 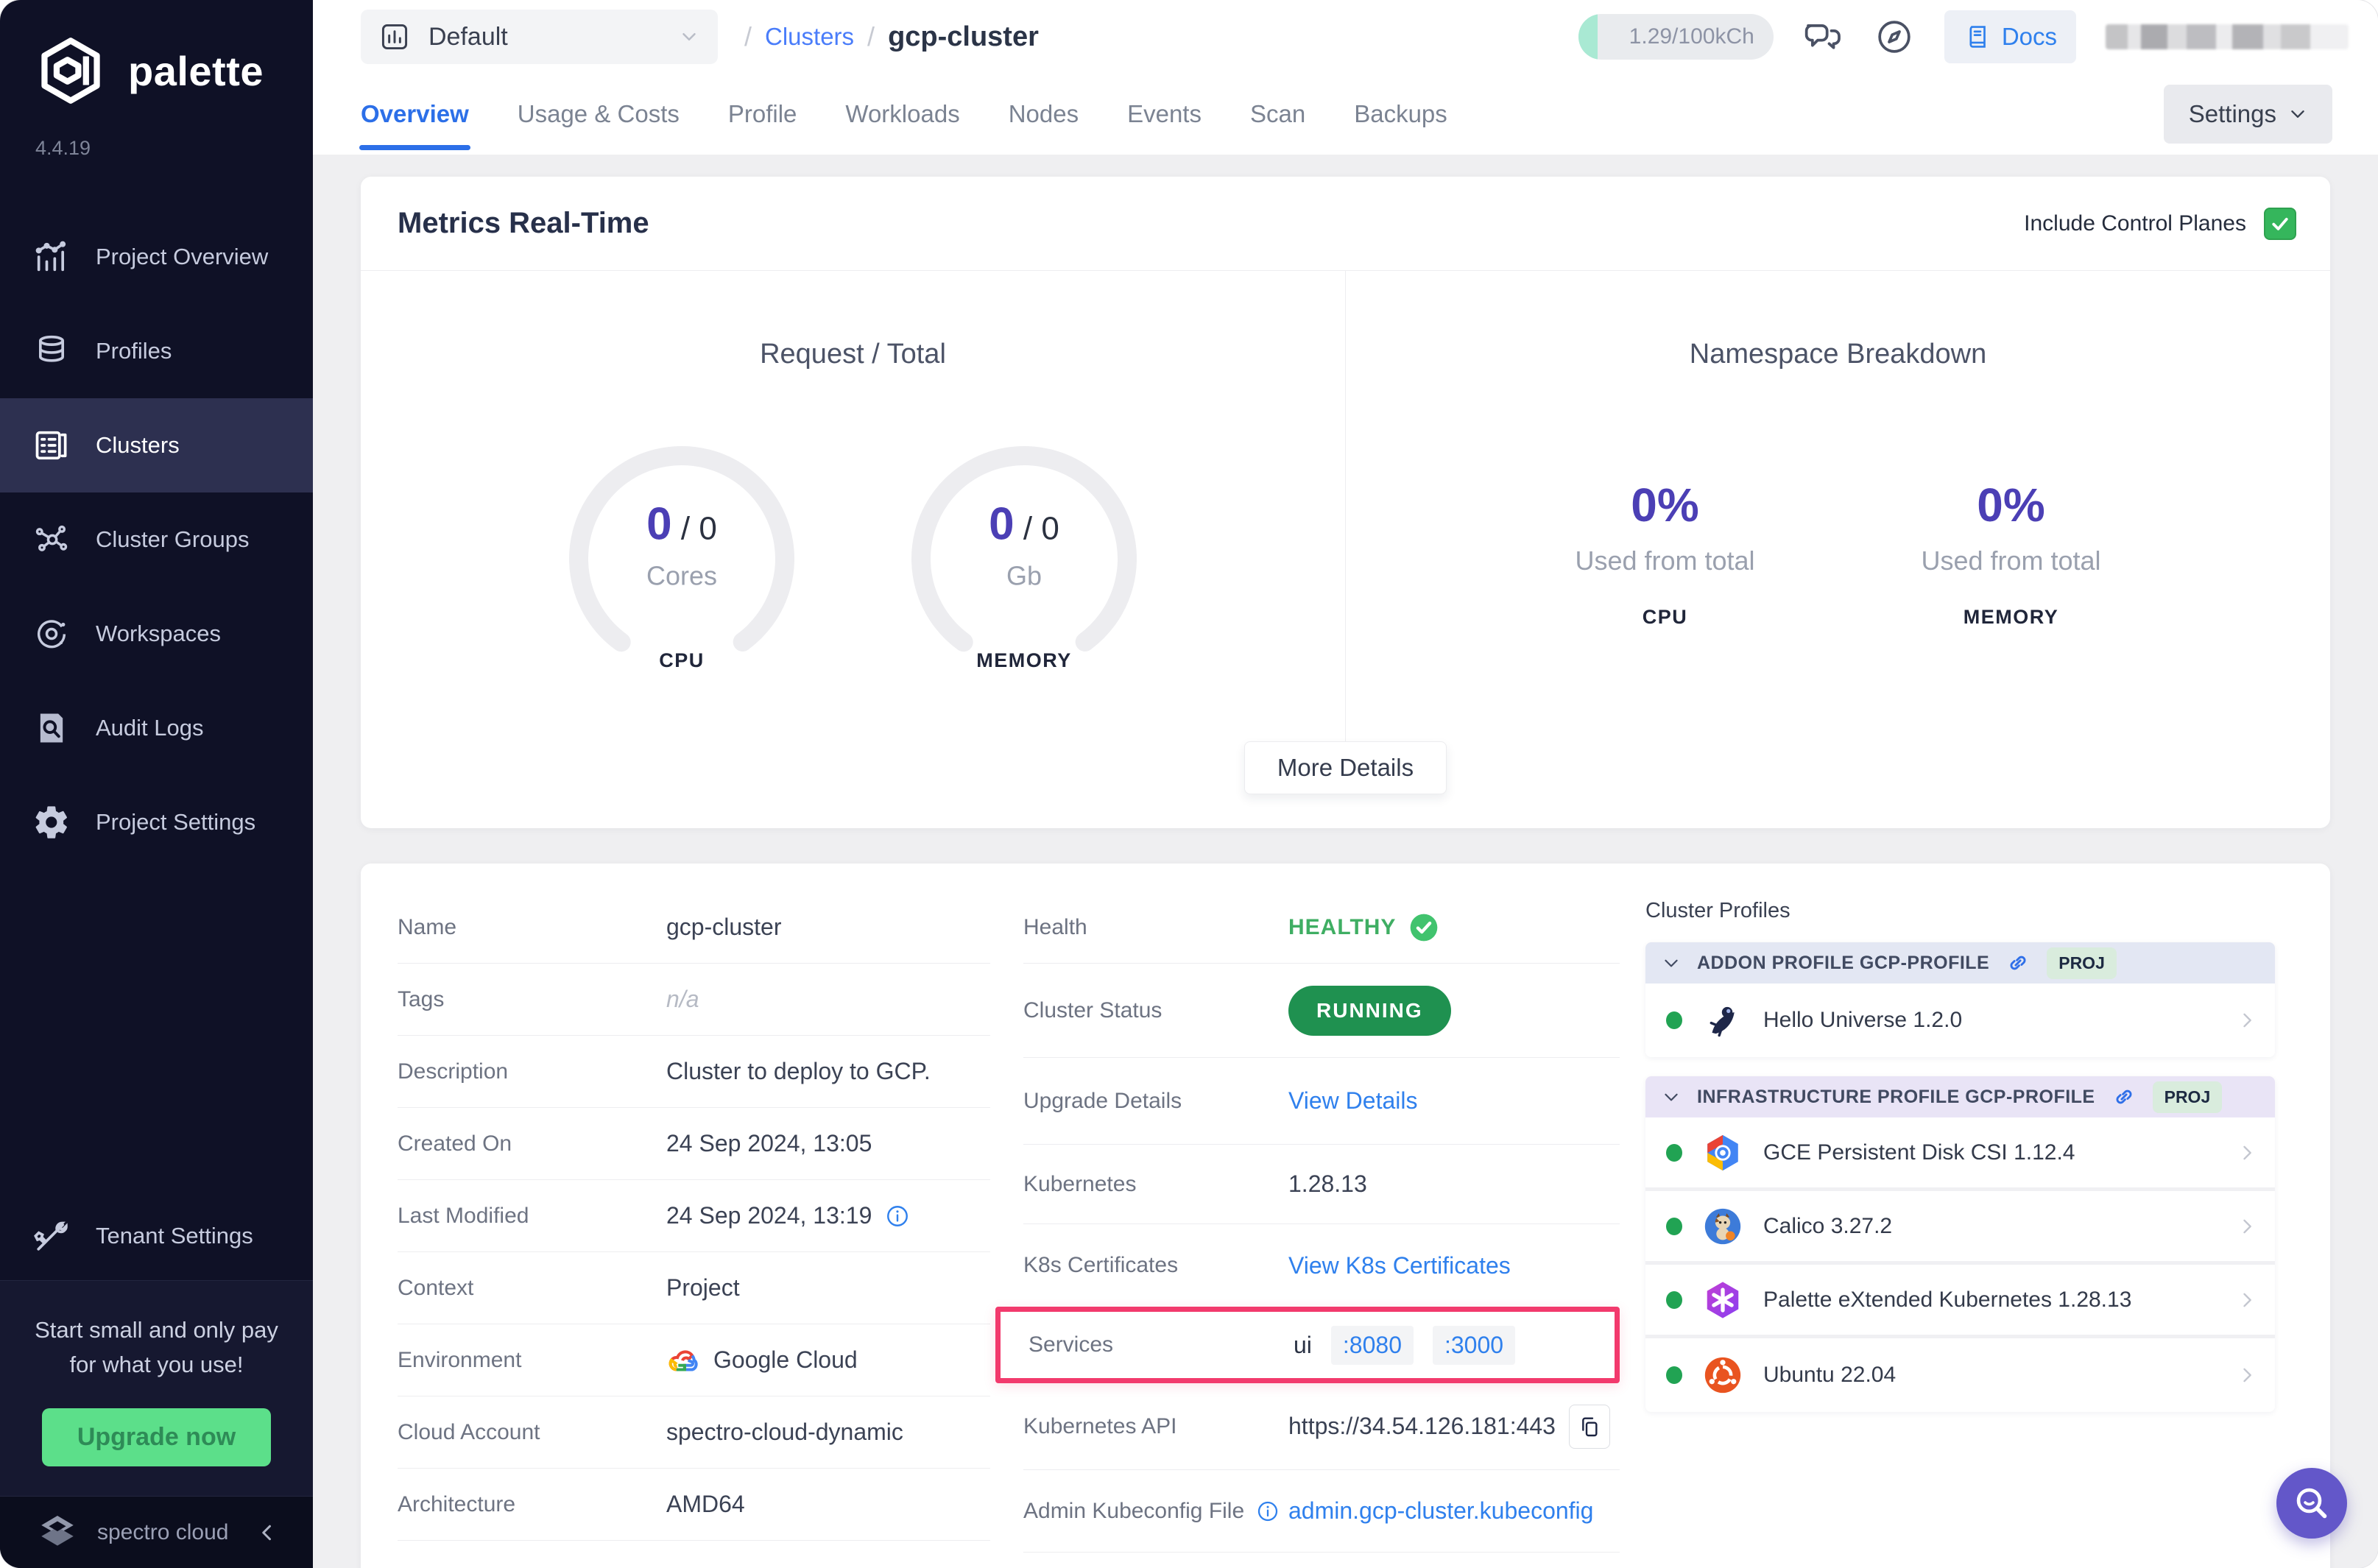 I want to click on more-details-button: More Details, so click(x=1345, y=767).